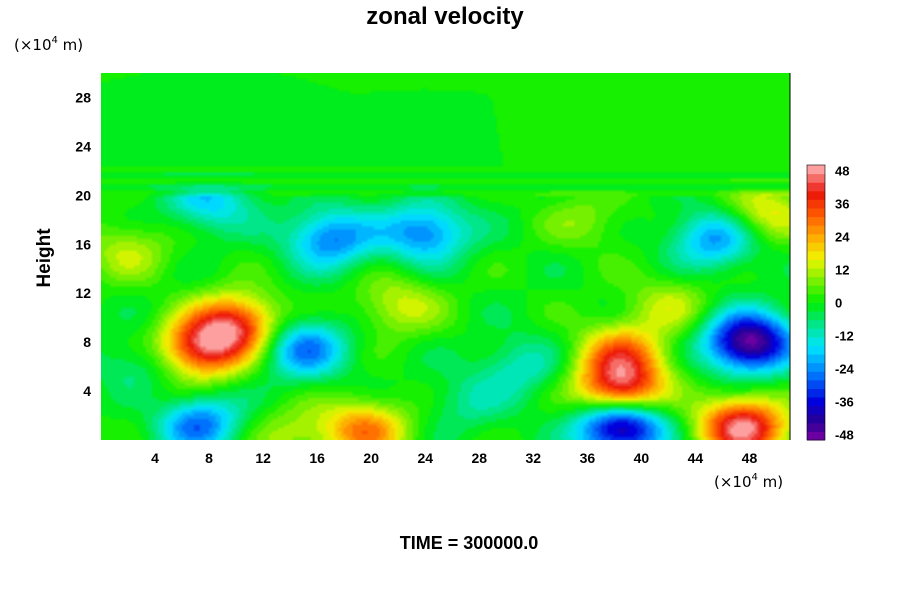  I want to click on y-tick-labels: 4 8 12 16 20 24 28, so click(83, 244).